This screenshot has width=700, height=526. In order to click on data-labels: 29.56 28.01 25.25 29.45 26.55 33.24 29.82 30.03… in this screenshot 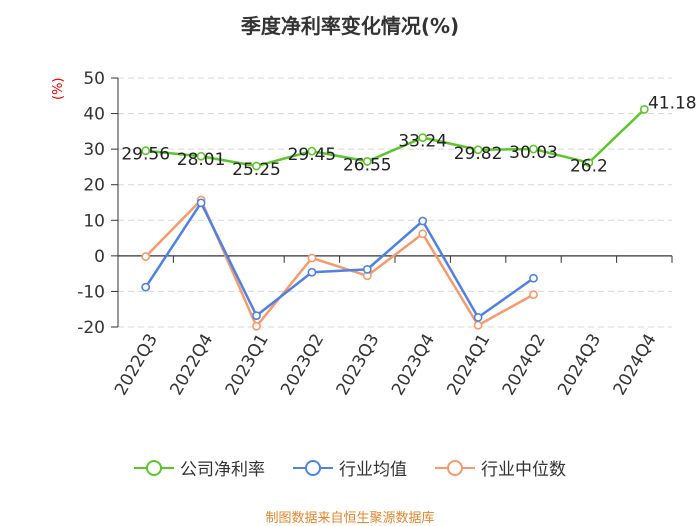, I will do `click(408, 136)`.